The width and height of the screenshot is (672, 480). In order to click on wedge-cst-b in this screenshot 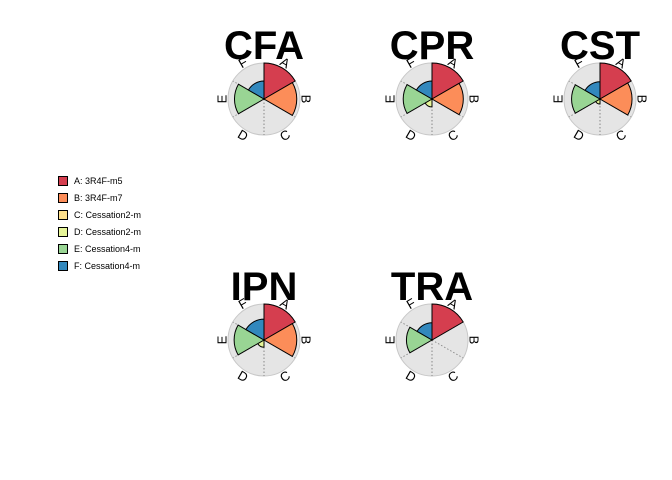, I will do `click(615, 99)`.